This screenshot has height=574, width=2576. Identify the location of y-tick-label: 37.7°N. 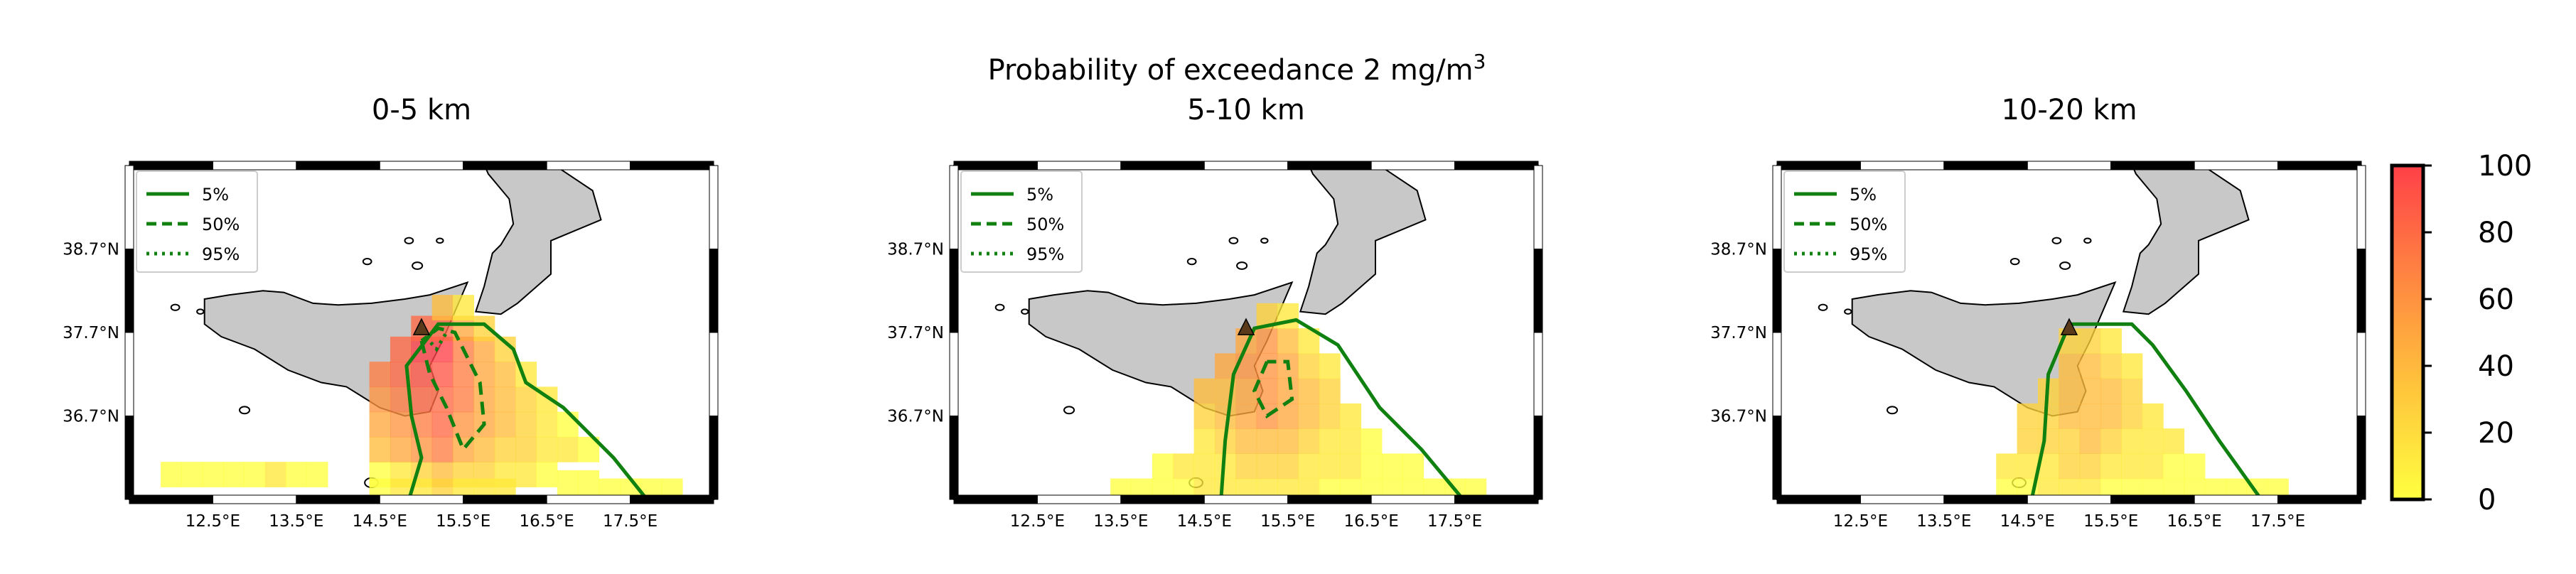
(915, 333).